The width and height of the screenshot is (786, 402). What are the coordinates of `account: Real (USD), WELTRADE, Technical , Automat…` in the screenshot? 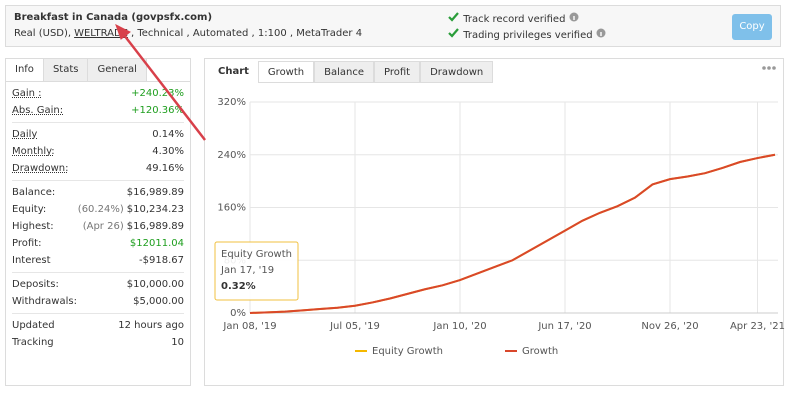 It's located at (188, 33).